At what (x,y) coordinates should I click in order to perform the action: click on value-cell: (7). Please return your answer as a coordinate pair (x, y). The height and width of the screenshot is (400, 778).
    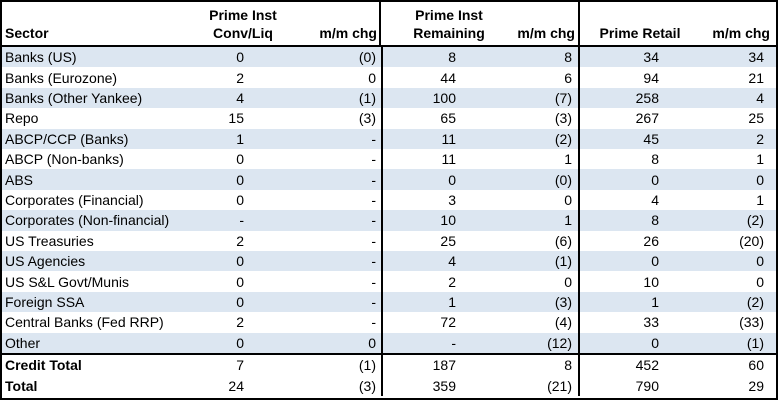
    Looking at the image, I should click on (520, 98).